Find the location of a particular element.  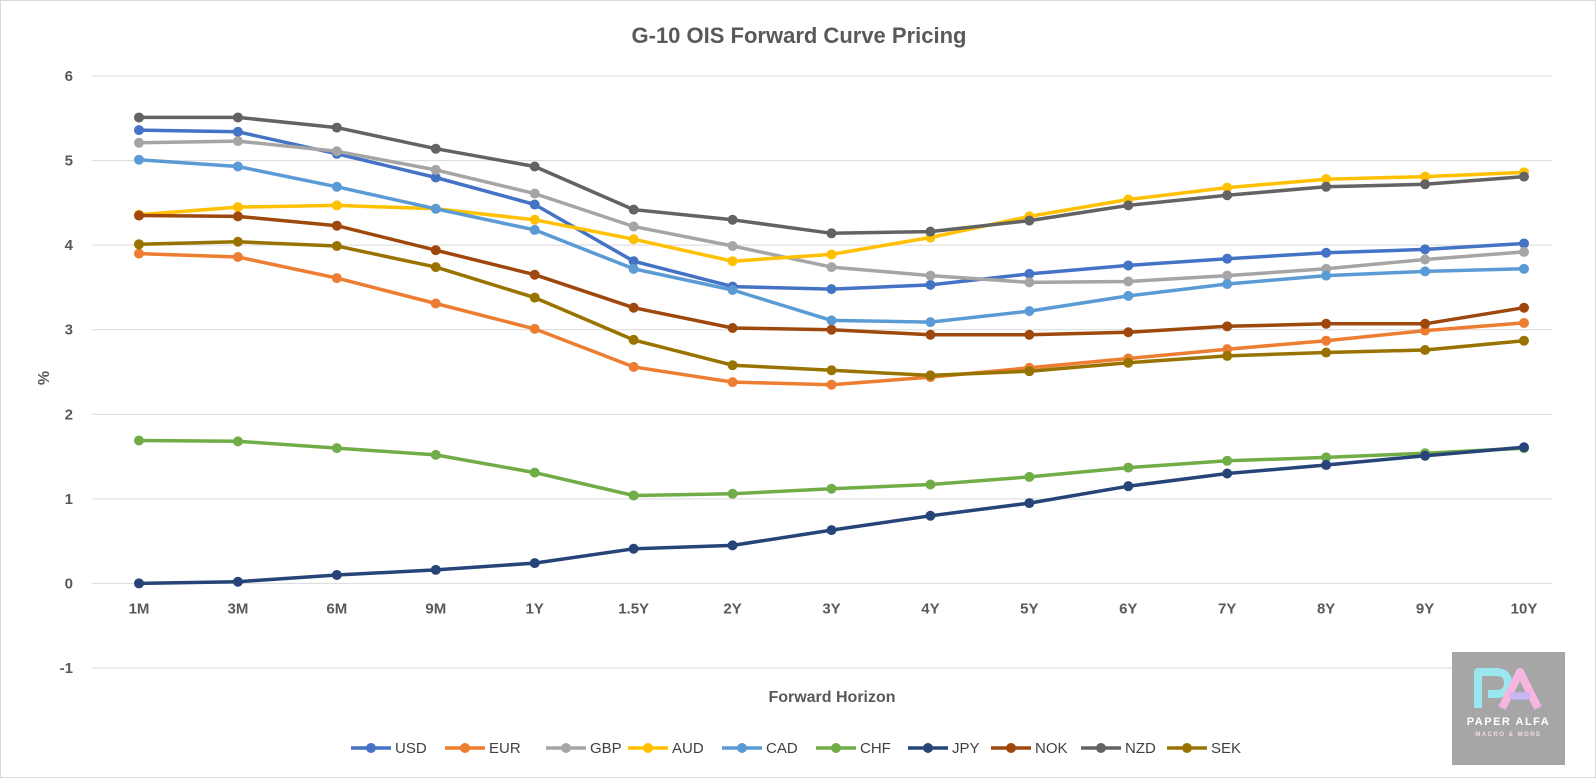

legend-label: USD is located at coordinates (411, 748).